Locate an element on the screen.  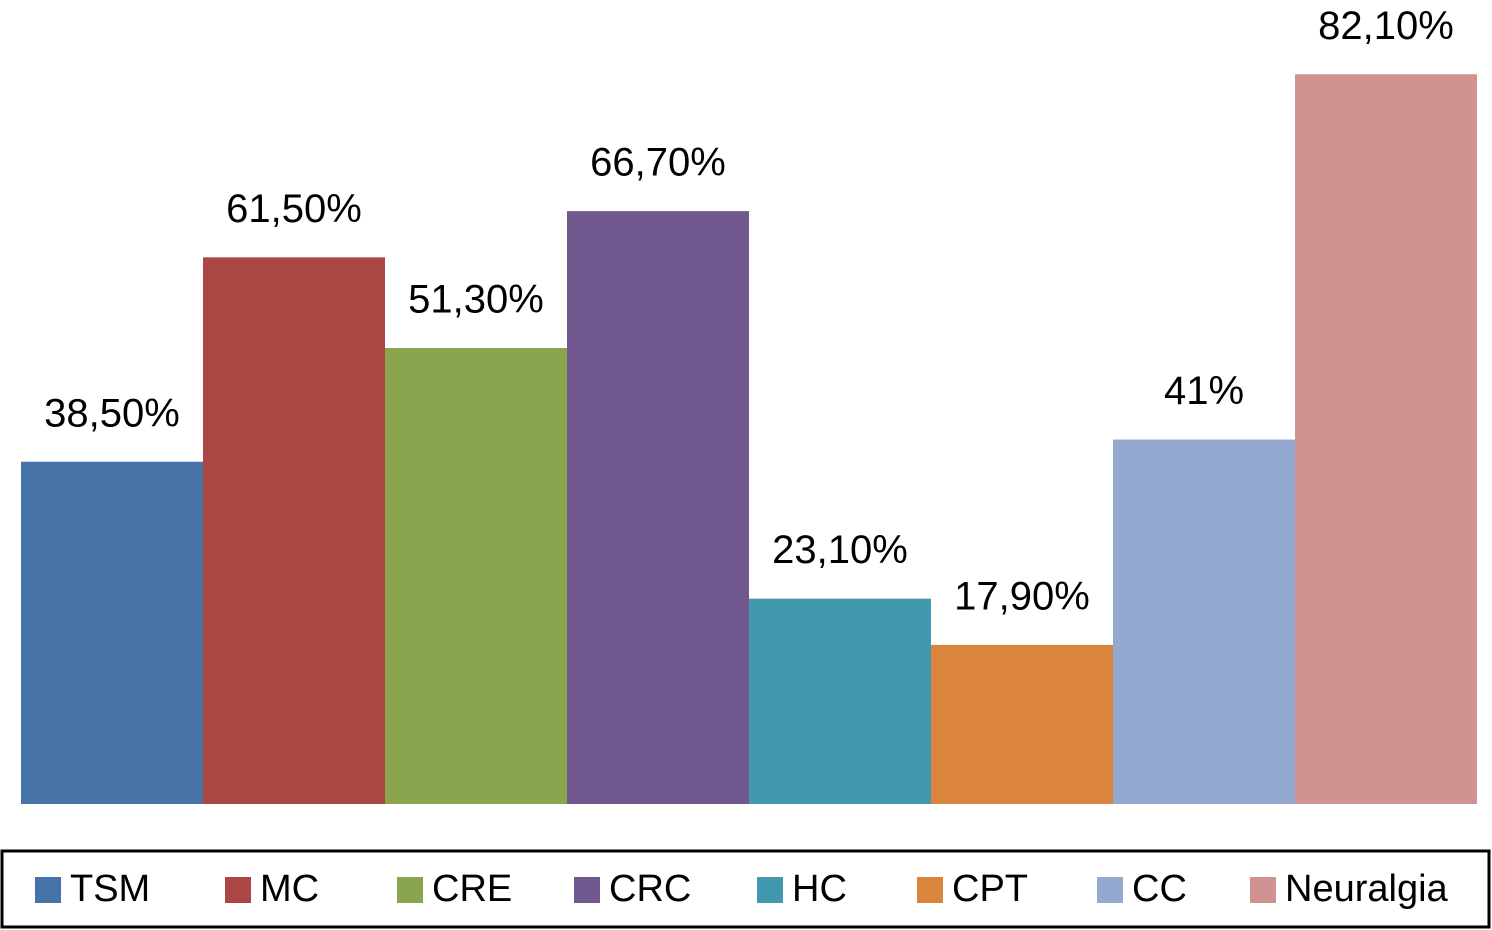
legend-label: MC is located at coordinates (289, 889).